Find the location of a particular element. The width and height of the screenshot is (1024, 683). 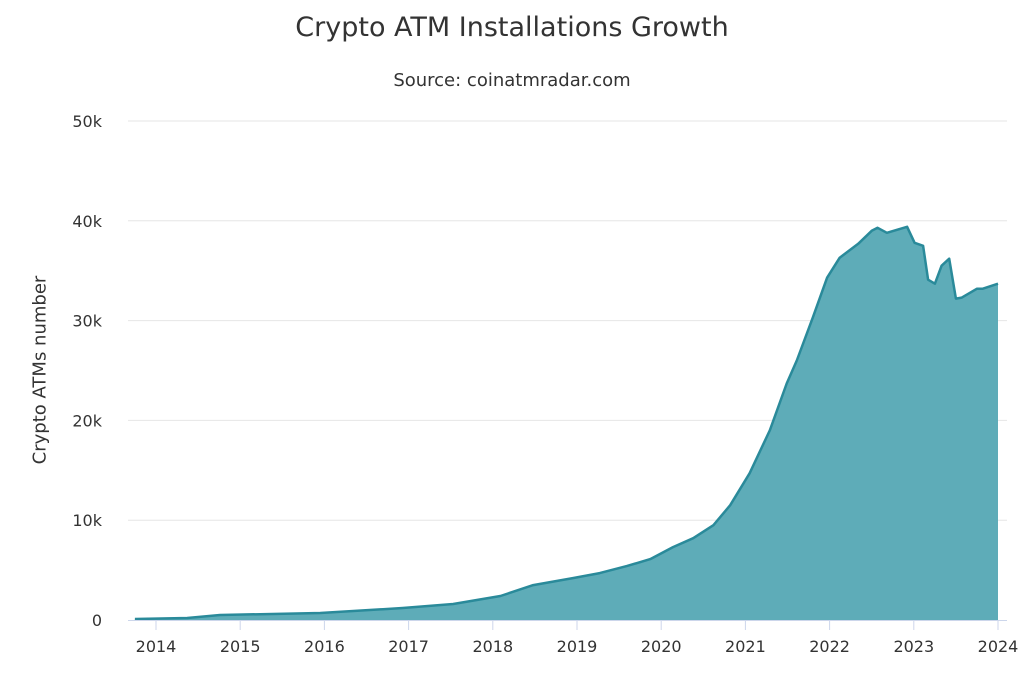

x-tick-label: 2018 is located at coordinates (492, 646).